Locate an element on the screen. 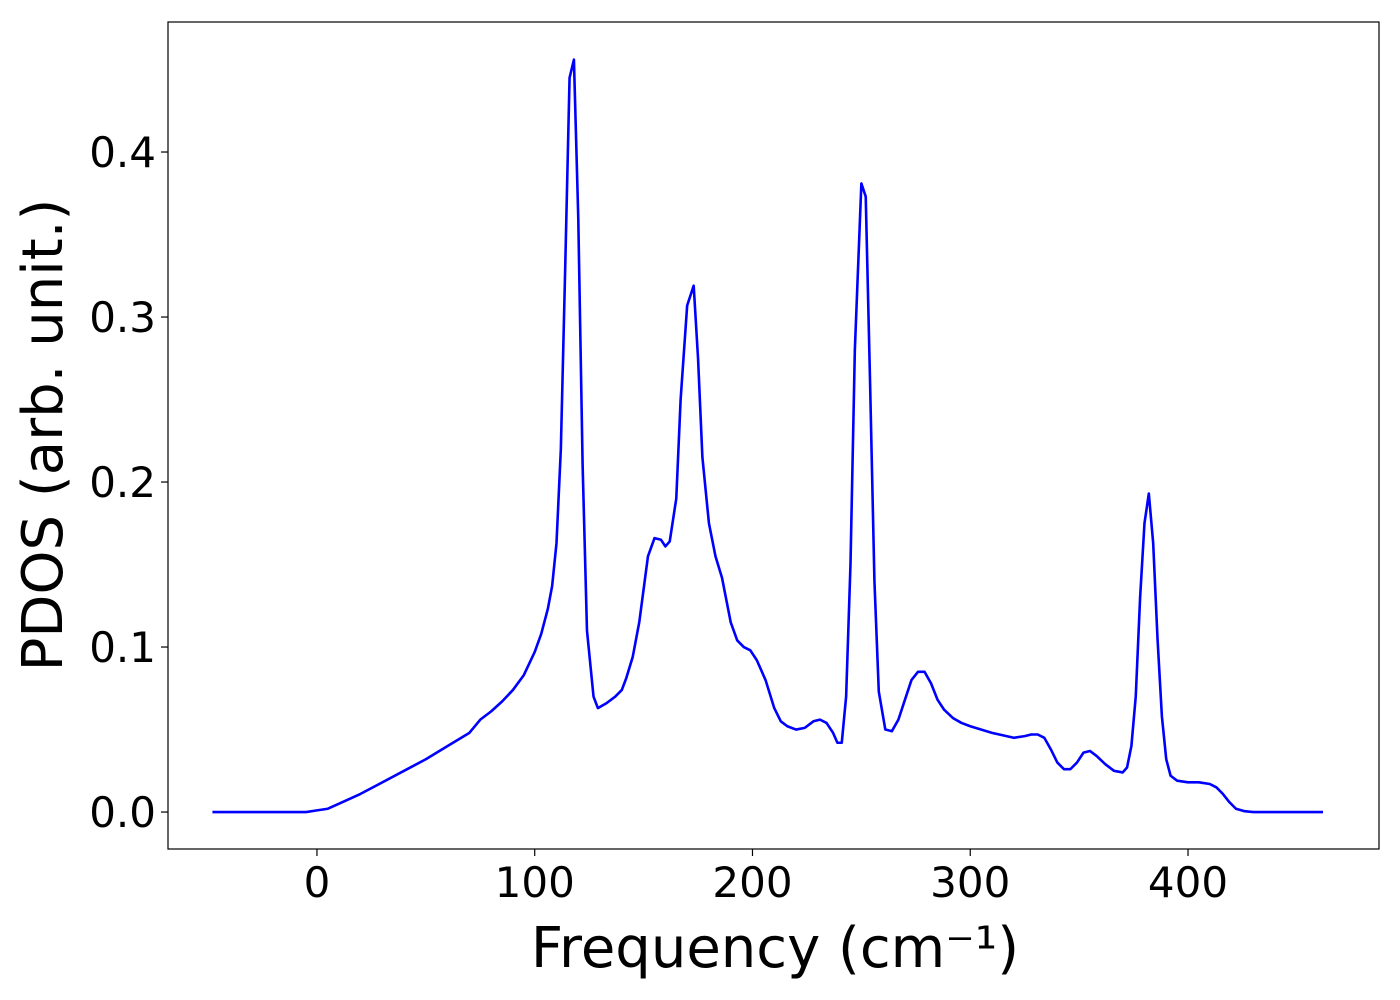 This screenshot has width=1400, height=1000. x-tick-label: 200 is located at coordinates (752, 882).